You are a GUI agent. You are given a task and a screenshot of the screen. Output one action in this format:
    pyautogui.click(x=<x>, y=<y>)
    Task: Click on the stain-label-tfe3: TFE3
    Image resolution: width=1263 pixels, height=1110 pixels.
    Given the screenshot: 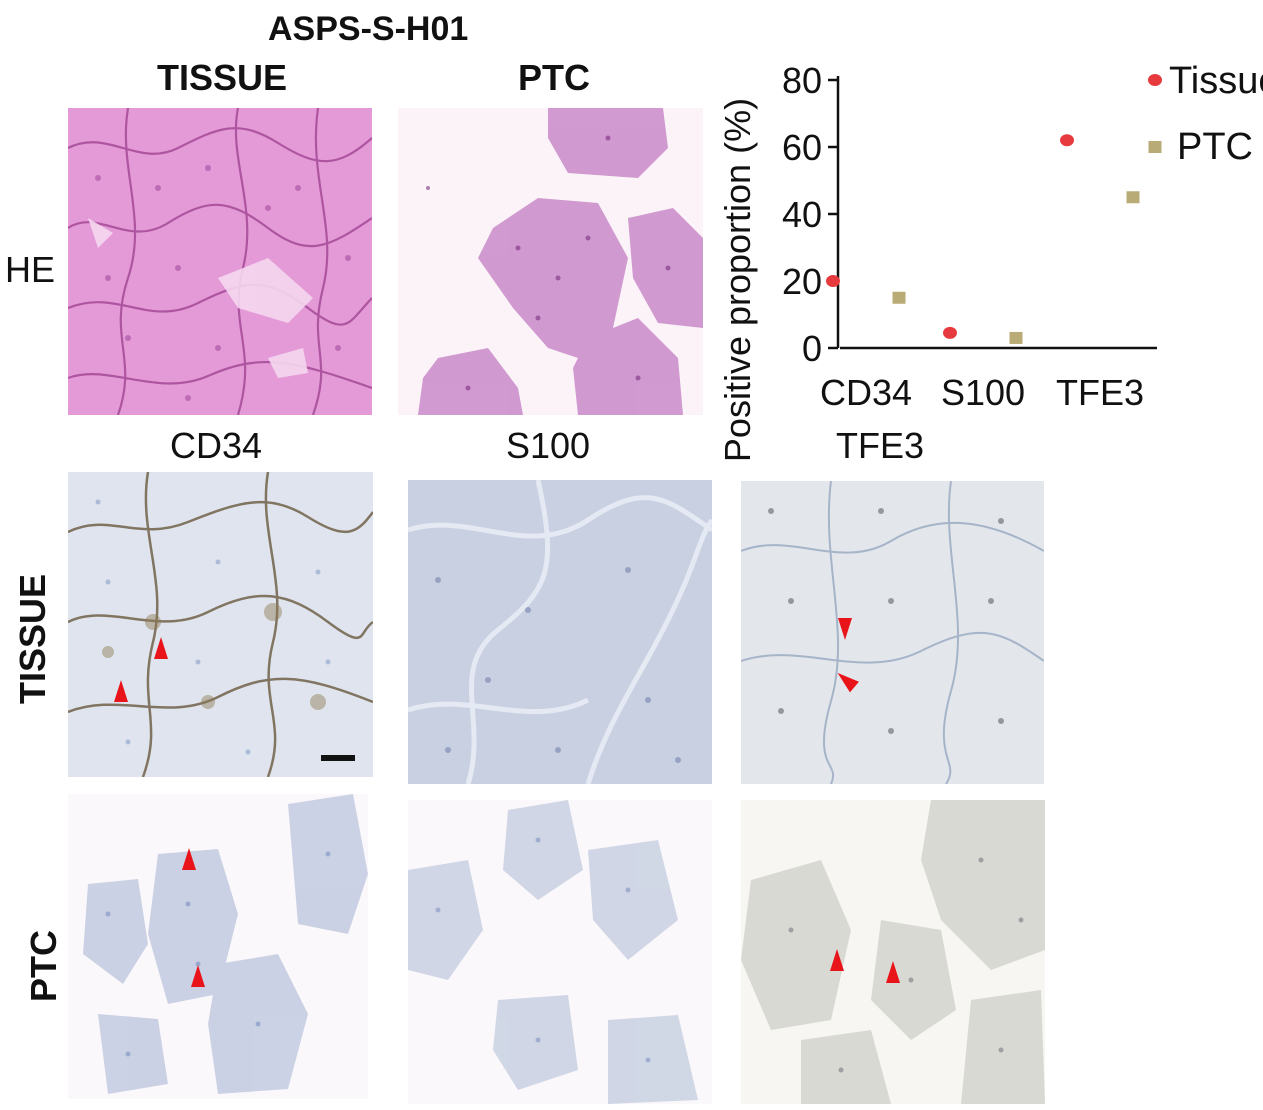 What is the action you would take?
    pyautogui.click(x=880, y=445)
    